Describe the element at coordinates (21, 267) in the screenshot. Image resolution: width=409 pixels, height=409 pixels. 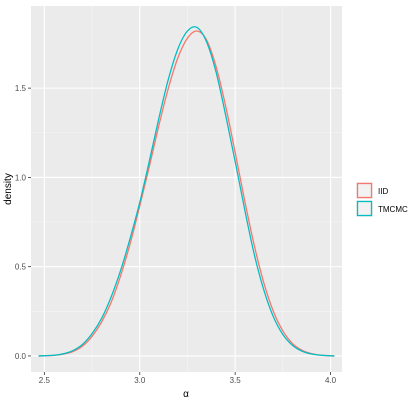
I see `y-tick-label: 0.5` at that location.